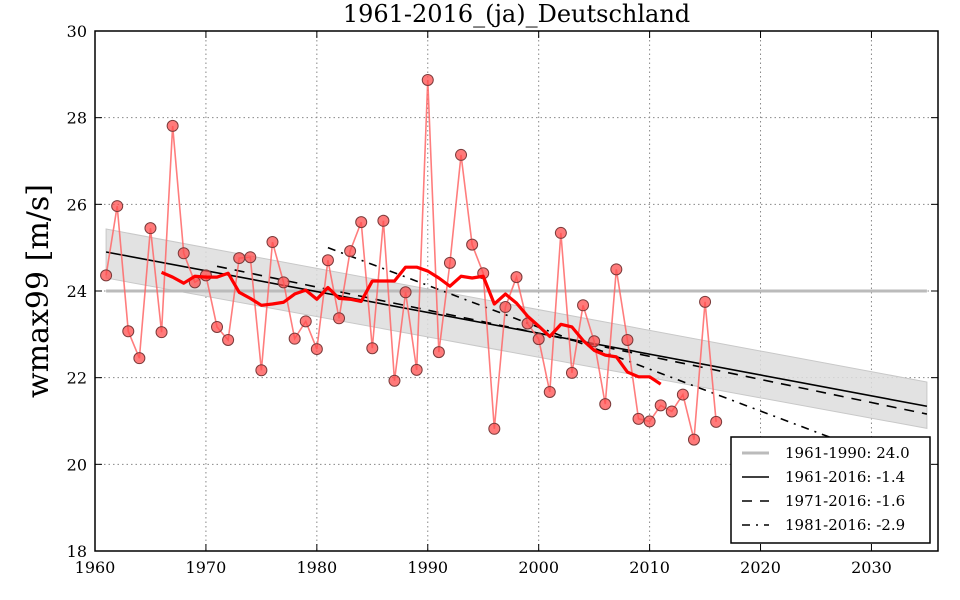 This screenshot has height=600, width=960. I want to click on y-tick-label: 26, so click(77, 204).